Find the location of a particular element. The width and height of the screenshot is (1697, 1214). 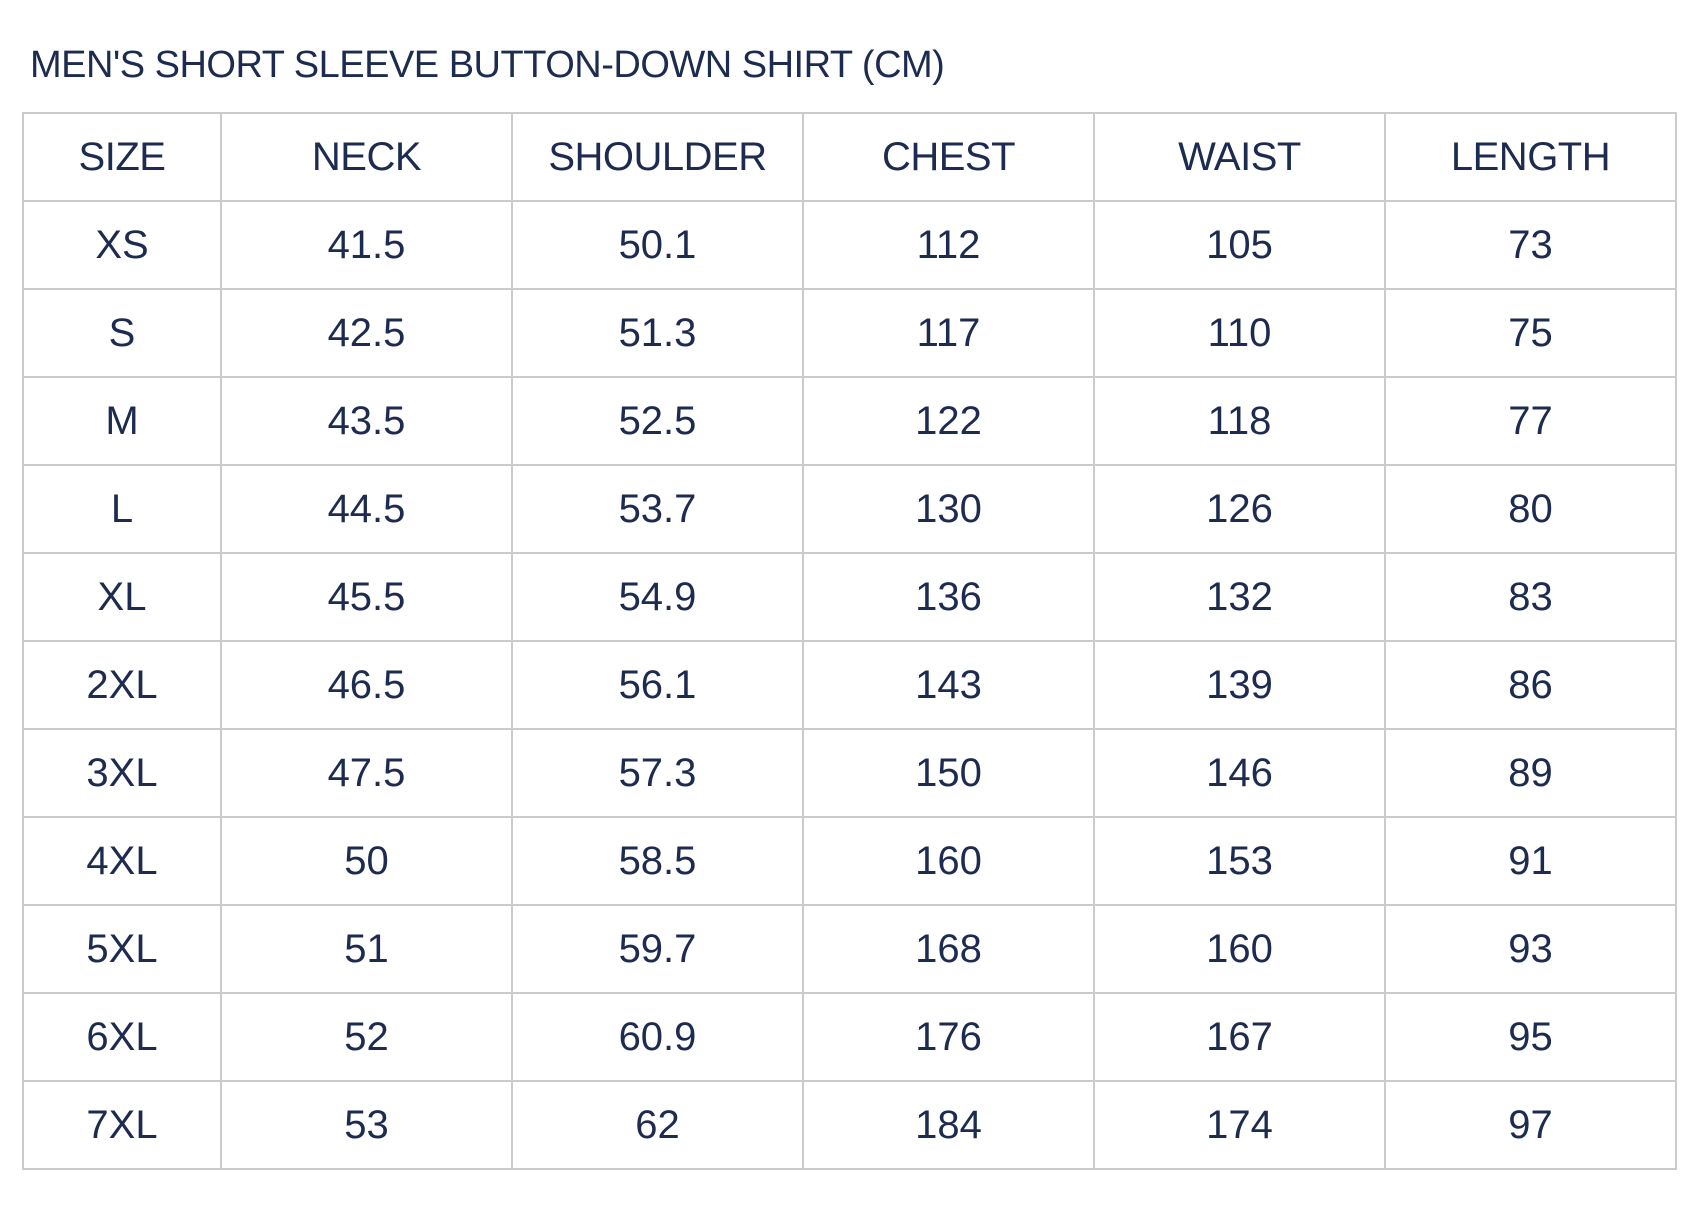

cell-size: 7XL is located at coordinates (122, 1125).